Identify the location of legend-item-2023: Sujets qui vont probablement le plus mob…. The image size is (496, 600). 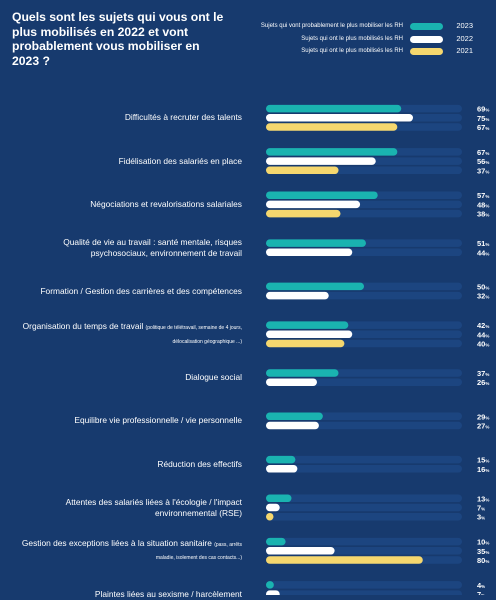
(345, 26).